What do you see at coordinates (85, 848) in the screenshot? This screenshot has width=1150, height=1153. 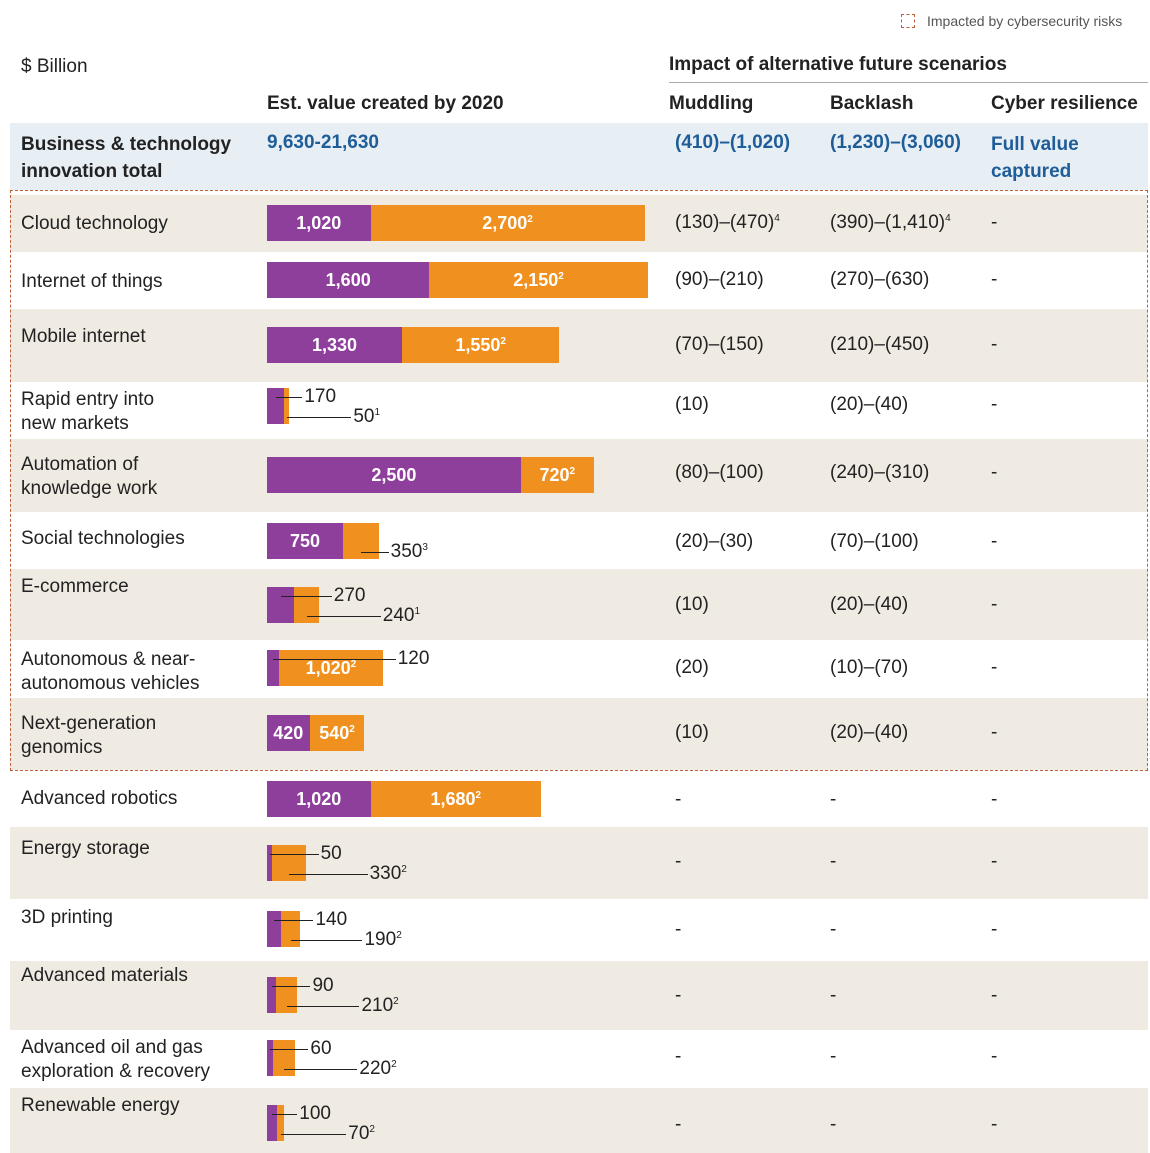 I see `category: Energy storage` at bounding box center [85, 848].